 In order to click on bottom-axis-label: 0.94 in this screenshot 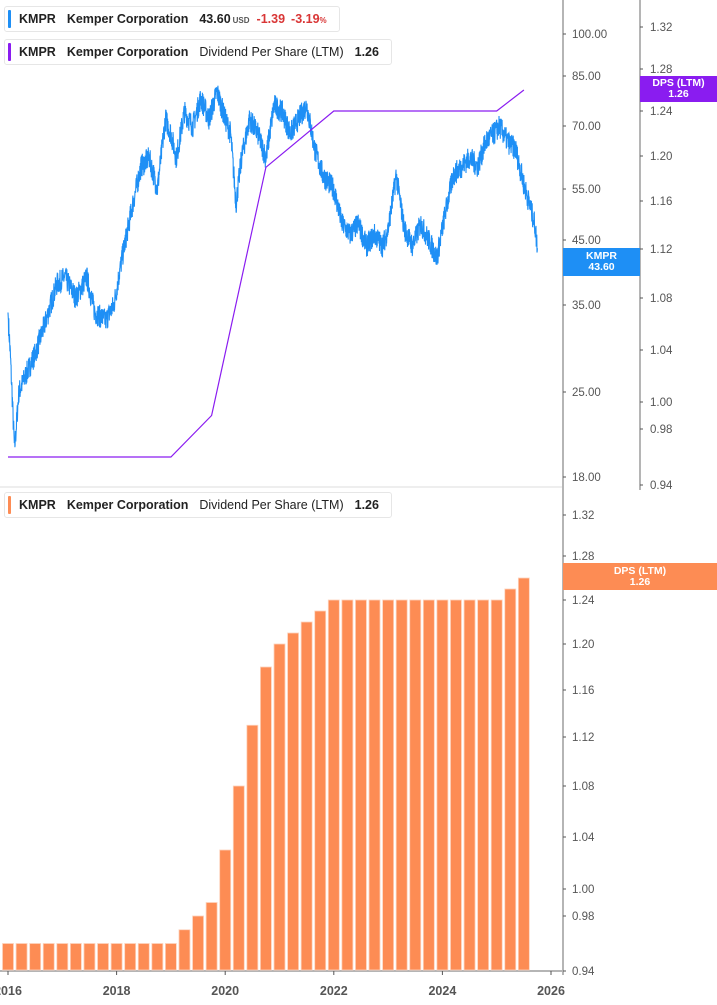, I will do `click(583, 972)`.